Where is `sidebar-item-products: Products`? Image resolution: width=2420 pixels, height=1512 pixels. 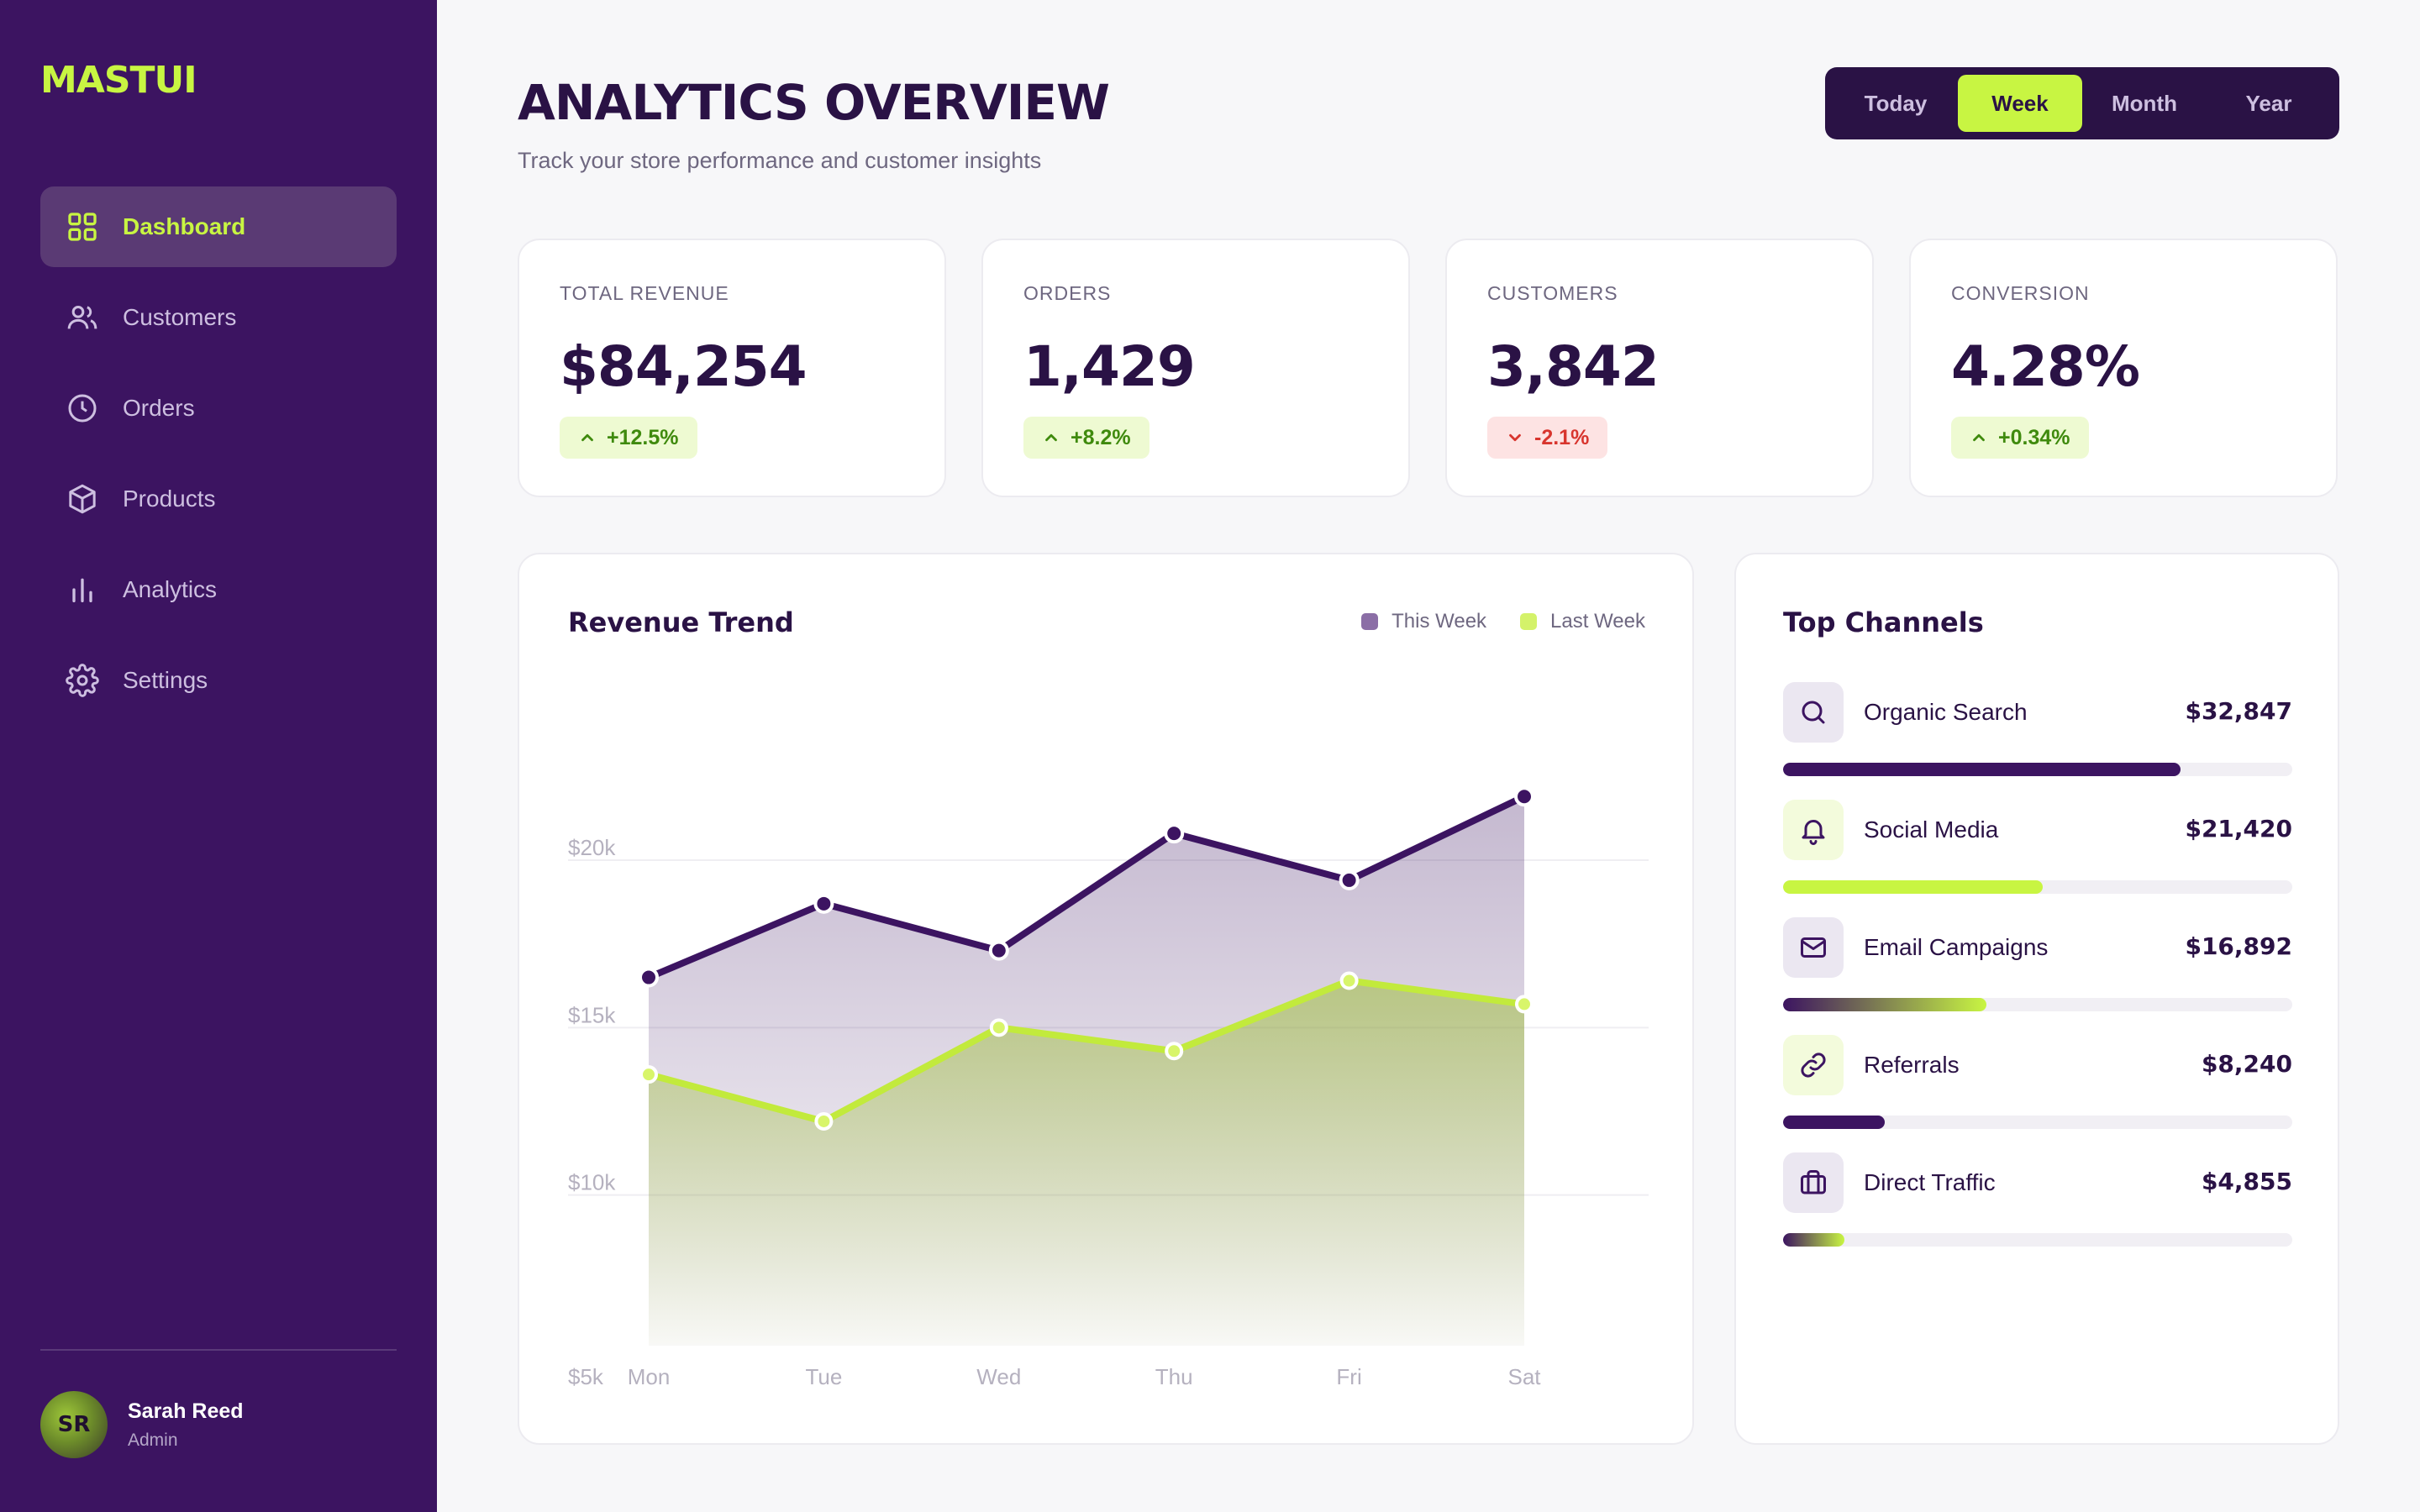
sidebar-item-products: Products is located at coordinates (218, 499).